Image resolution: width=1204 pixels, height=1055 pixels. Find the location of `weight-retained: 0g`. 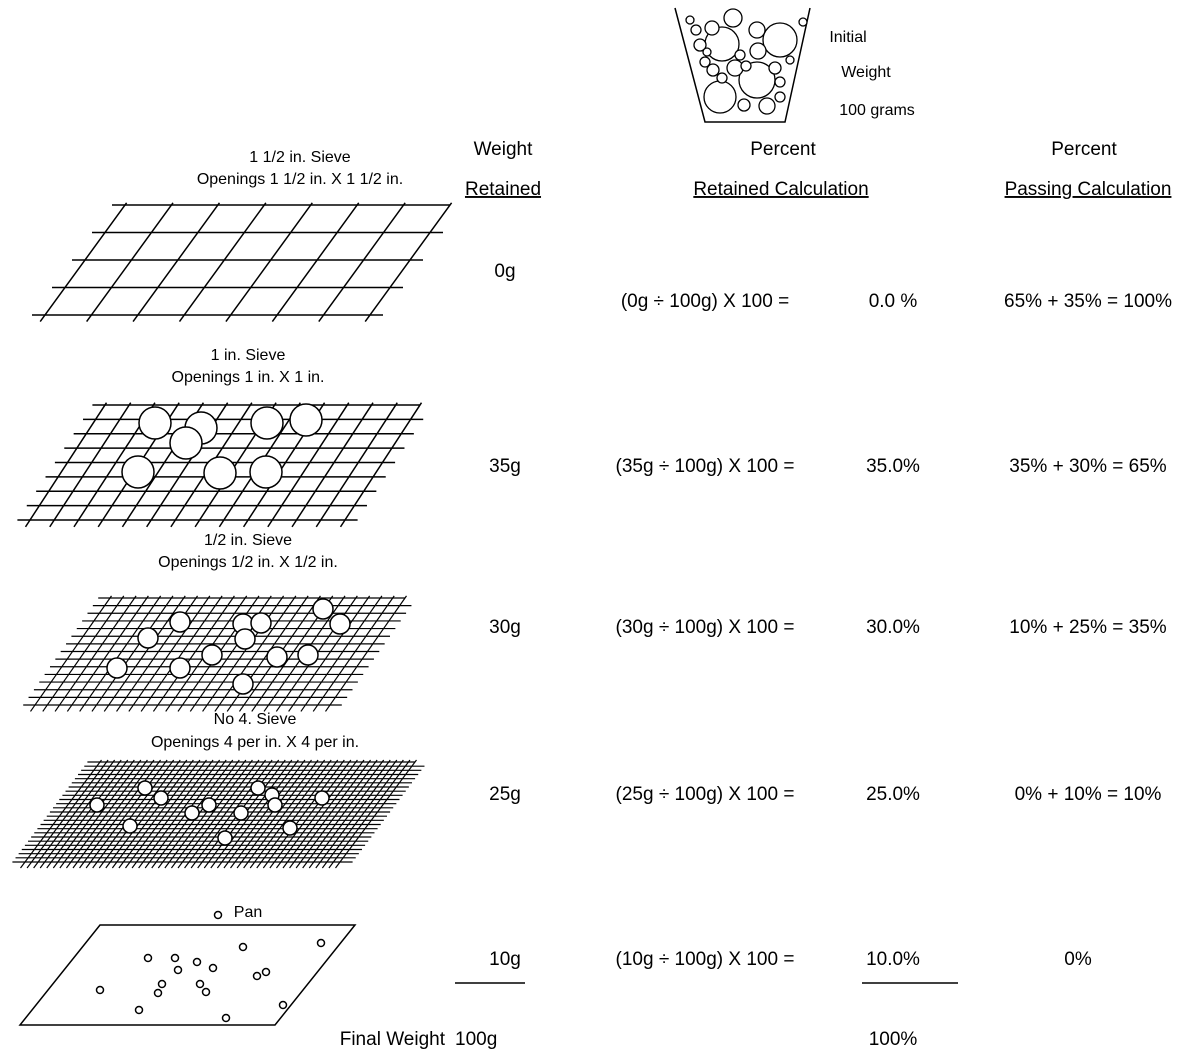

weight-retained: 0g is located at coordinates (504, 271).